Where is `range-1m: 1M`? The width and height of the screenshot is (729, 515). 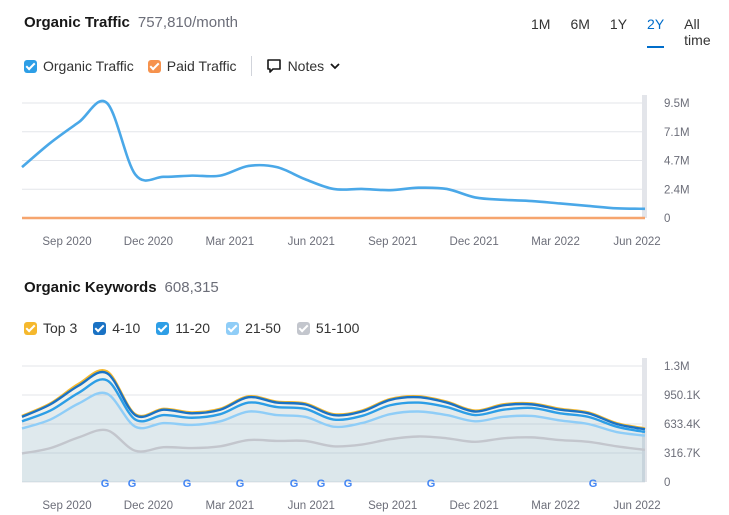 range-1m: 1M is located at coordinates (541, 24).